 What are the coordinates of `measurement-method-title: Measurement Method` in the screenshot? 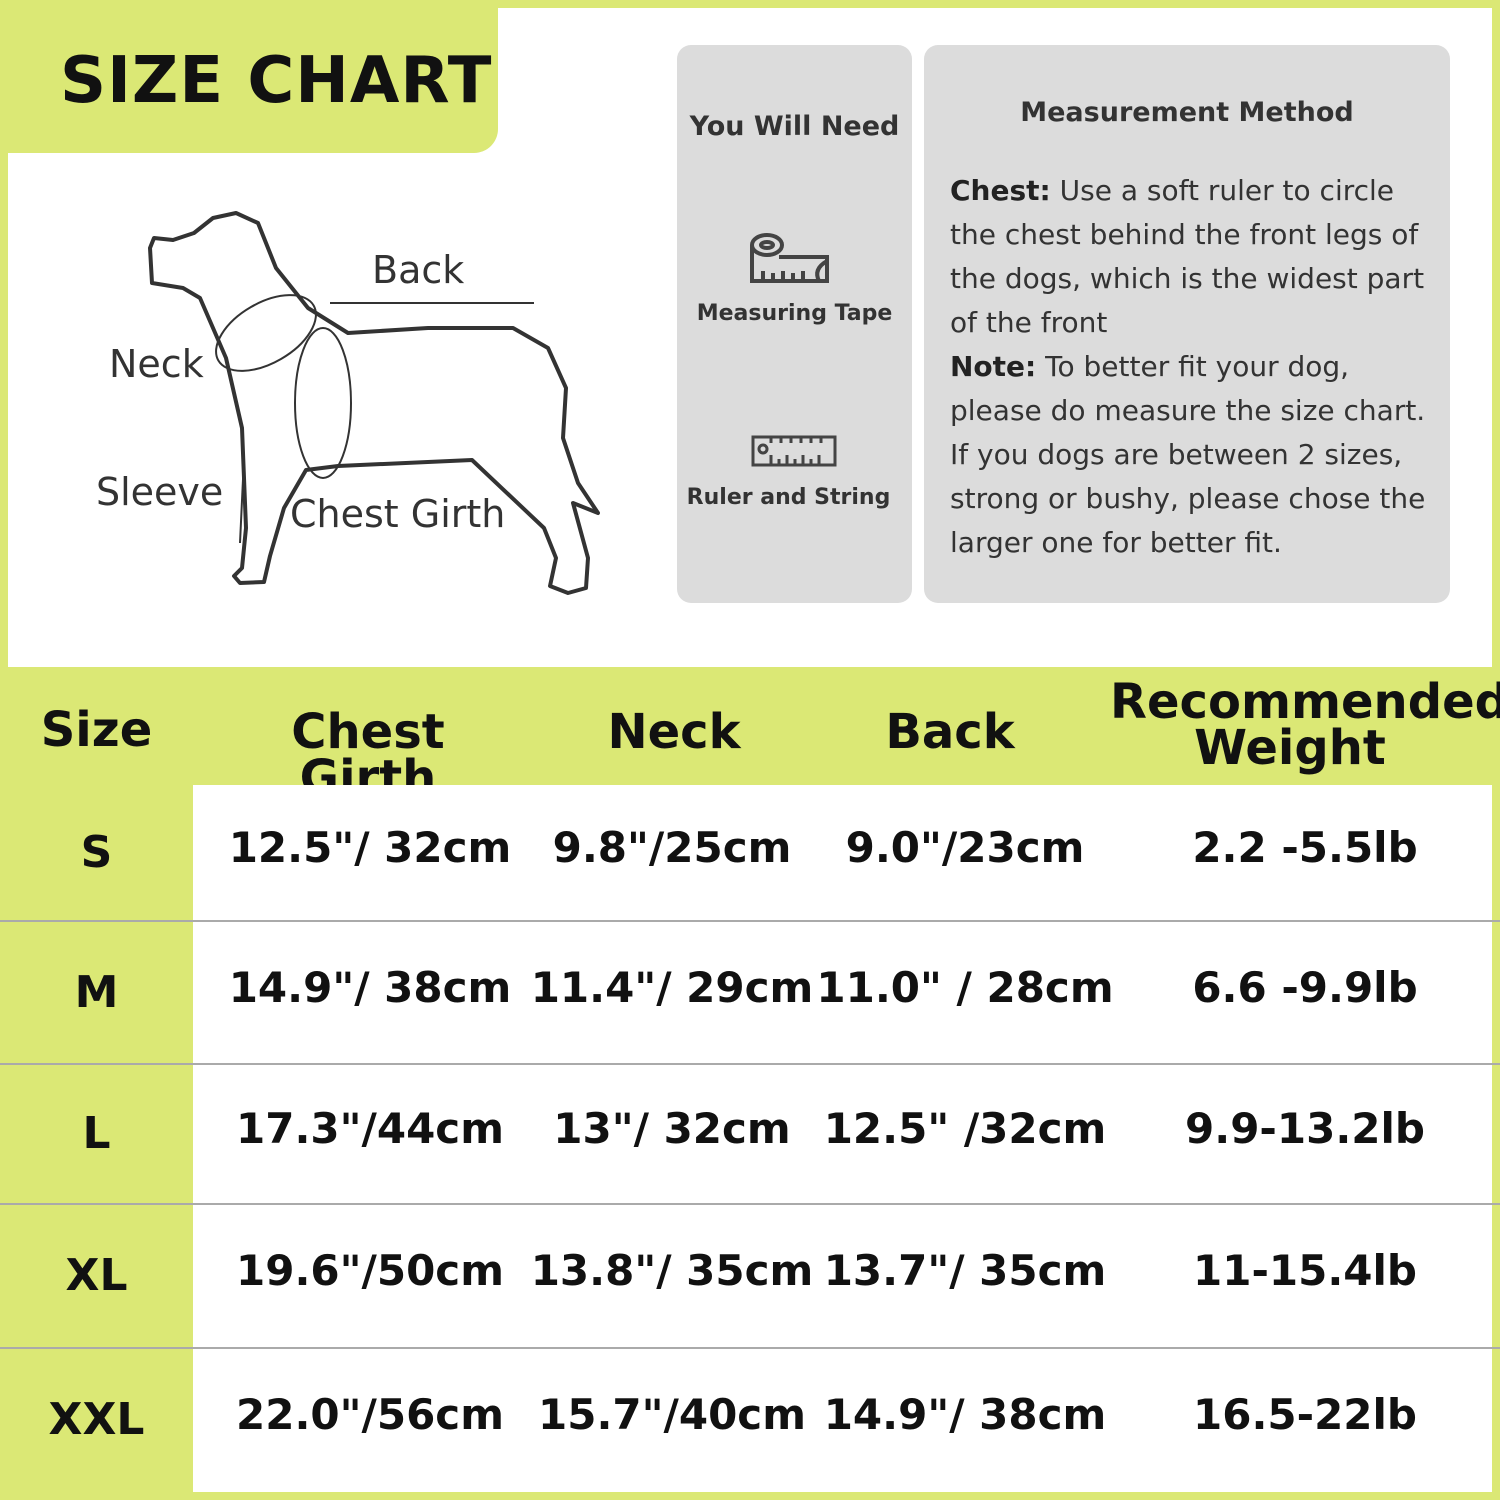 It's located at (1187, 112).